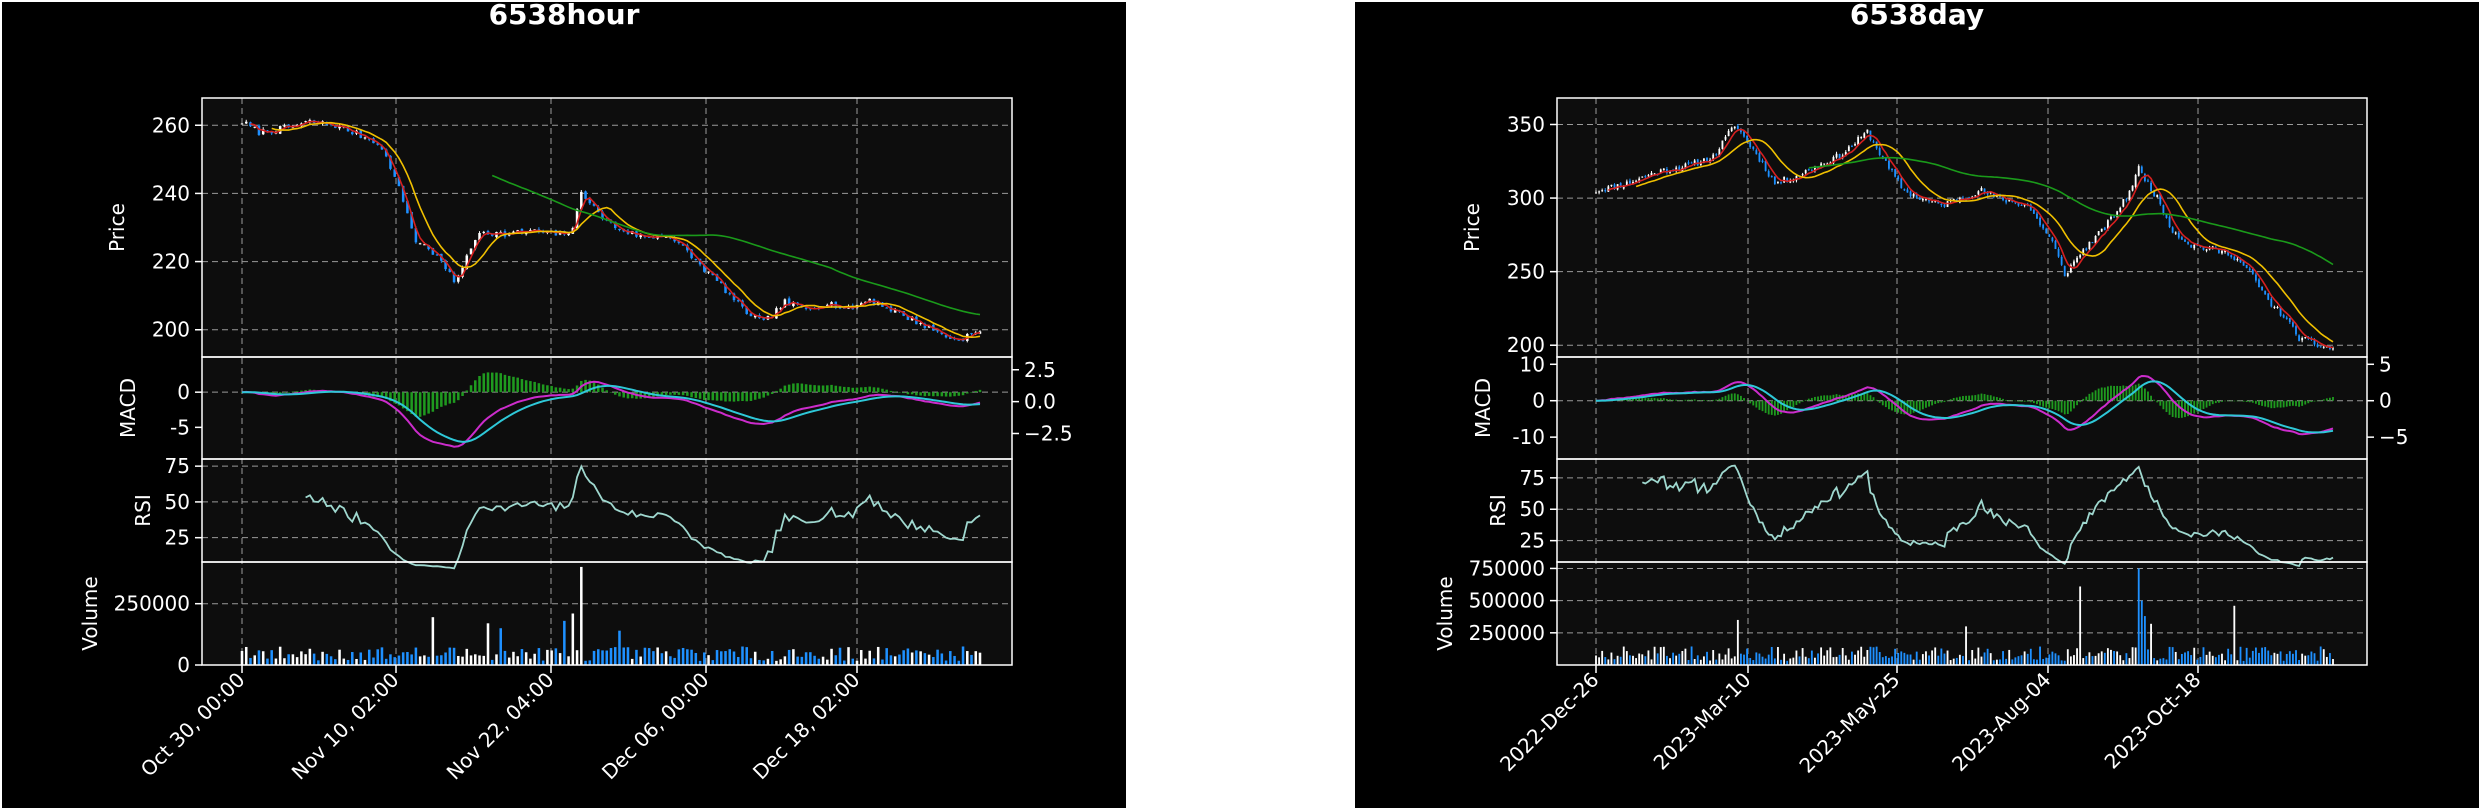 Image resolution: width=2480 pixels, height=810 pixels. I want to click on macd-panel-bg, so click(607, 408).